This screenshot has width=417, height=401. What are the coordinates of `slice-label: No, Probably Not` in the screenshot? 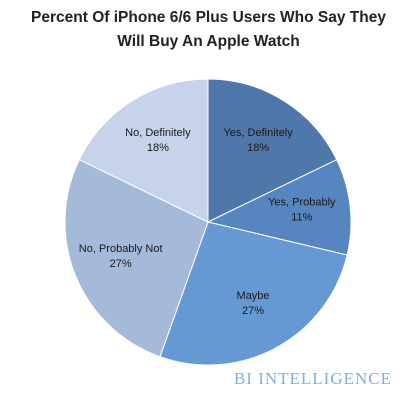 It's located at (121, 249).